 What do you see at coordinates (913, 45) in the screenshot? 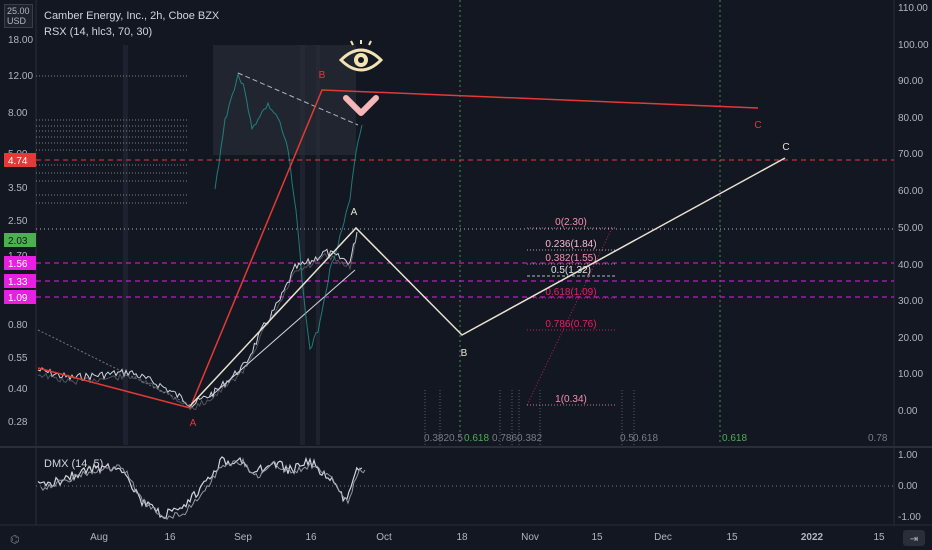
I see `right-tick-label: 100.00` at bounding box center [913, 45].